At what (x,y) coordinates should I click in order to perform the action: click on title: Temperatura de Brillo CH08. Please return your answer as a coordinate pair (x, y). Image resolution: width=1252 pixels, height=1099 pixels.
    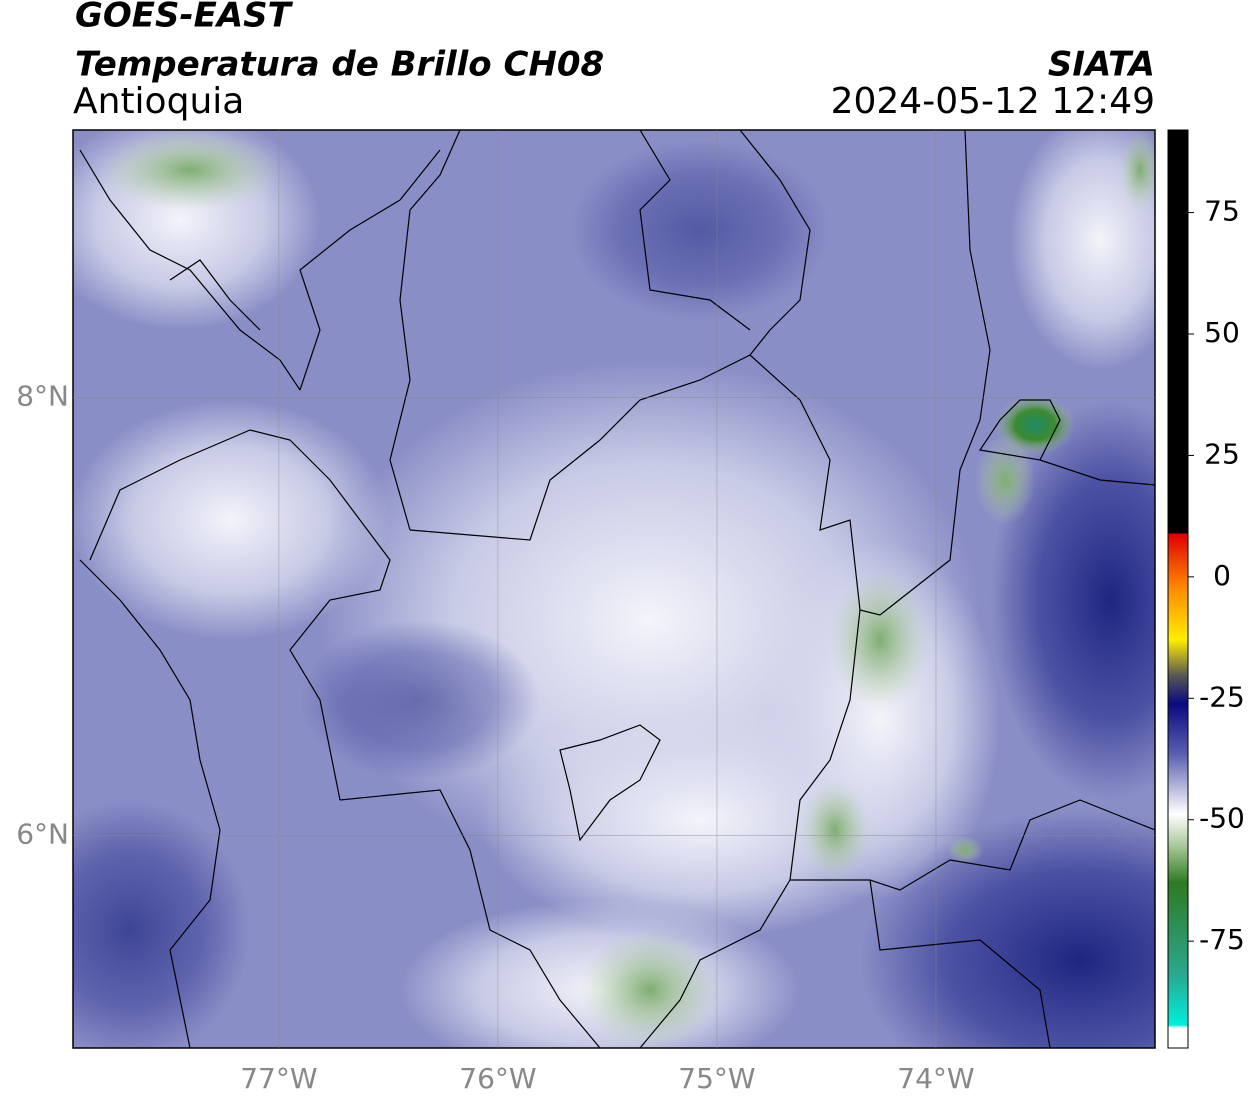
    Looking at the image, I should click on (339, 65).